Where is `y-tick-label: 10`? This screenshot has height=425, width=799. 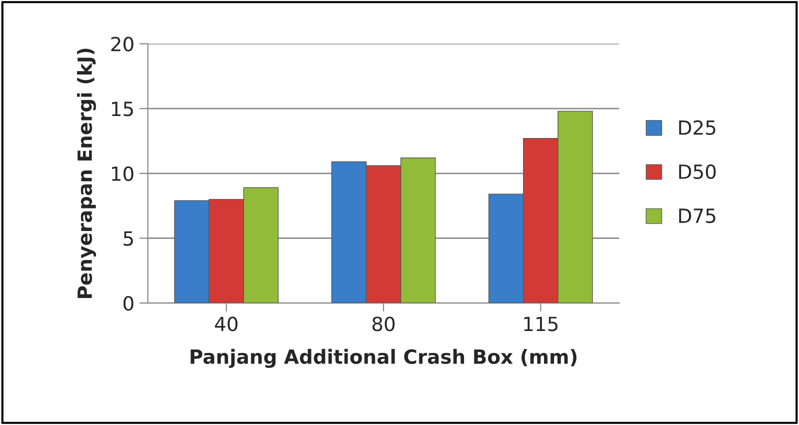
y-tick-label: 10 is located at coordinates (123, 174).